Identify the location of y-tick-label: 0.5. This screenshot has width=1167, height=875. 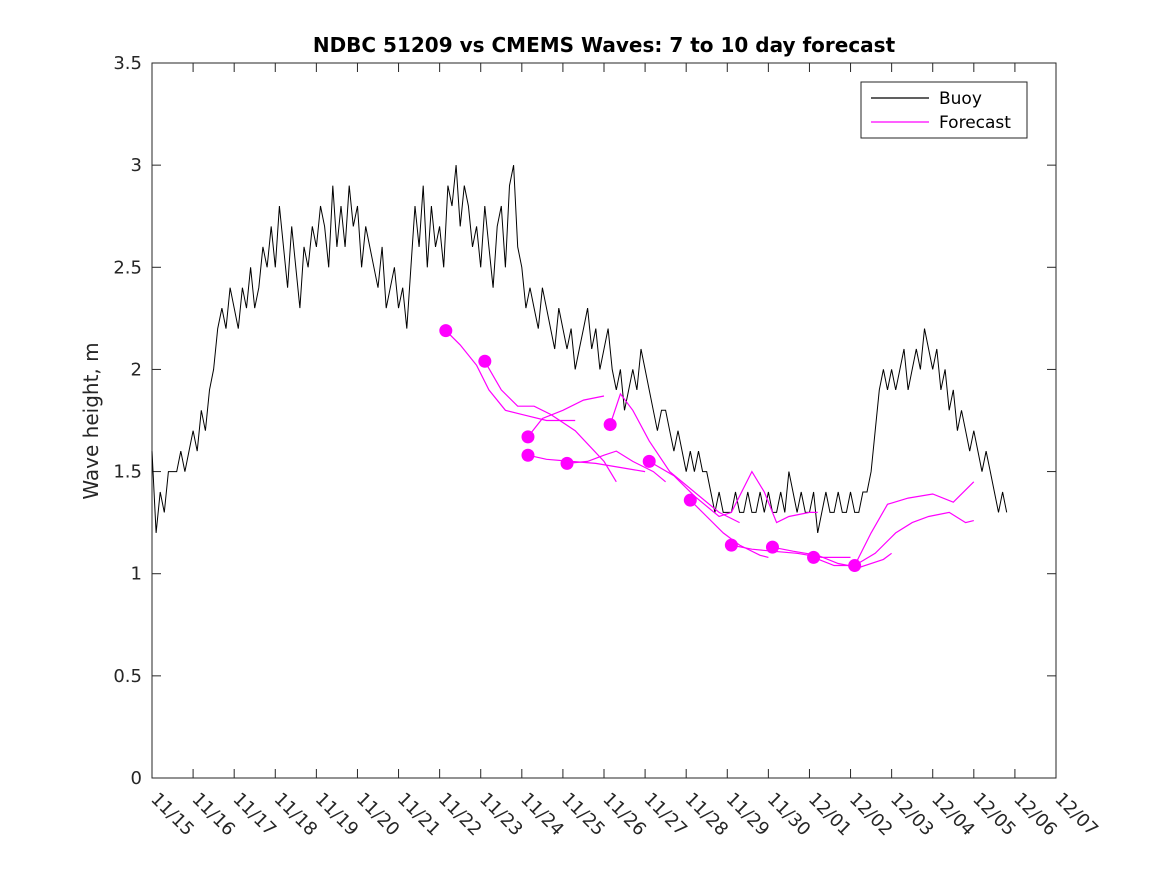
(127, 676).